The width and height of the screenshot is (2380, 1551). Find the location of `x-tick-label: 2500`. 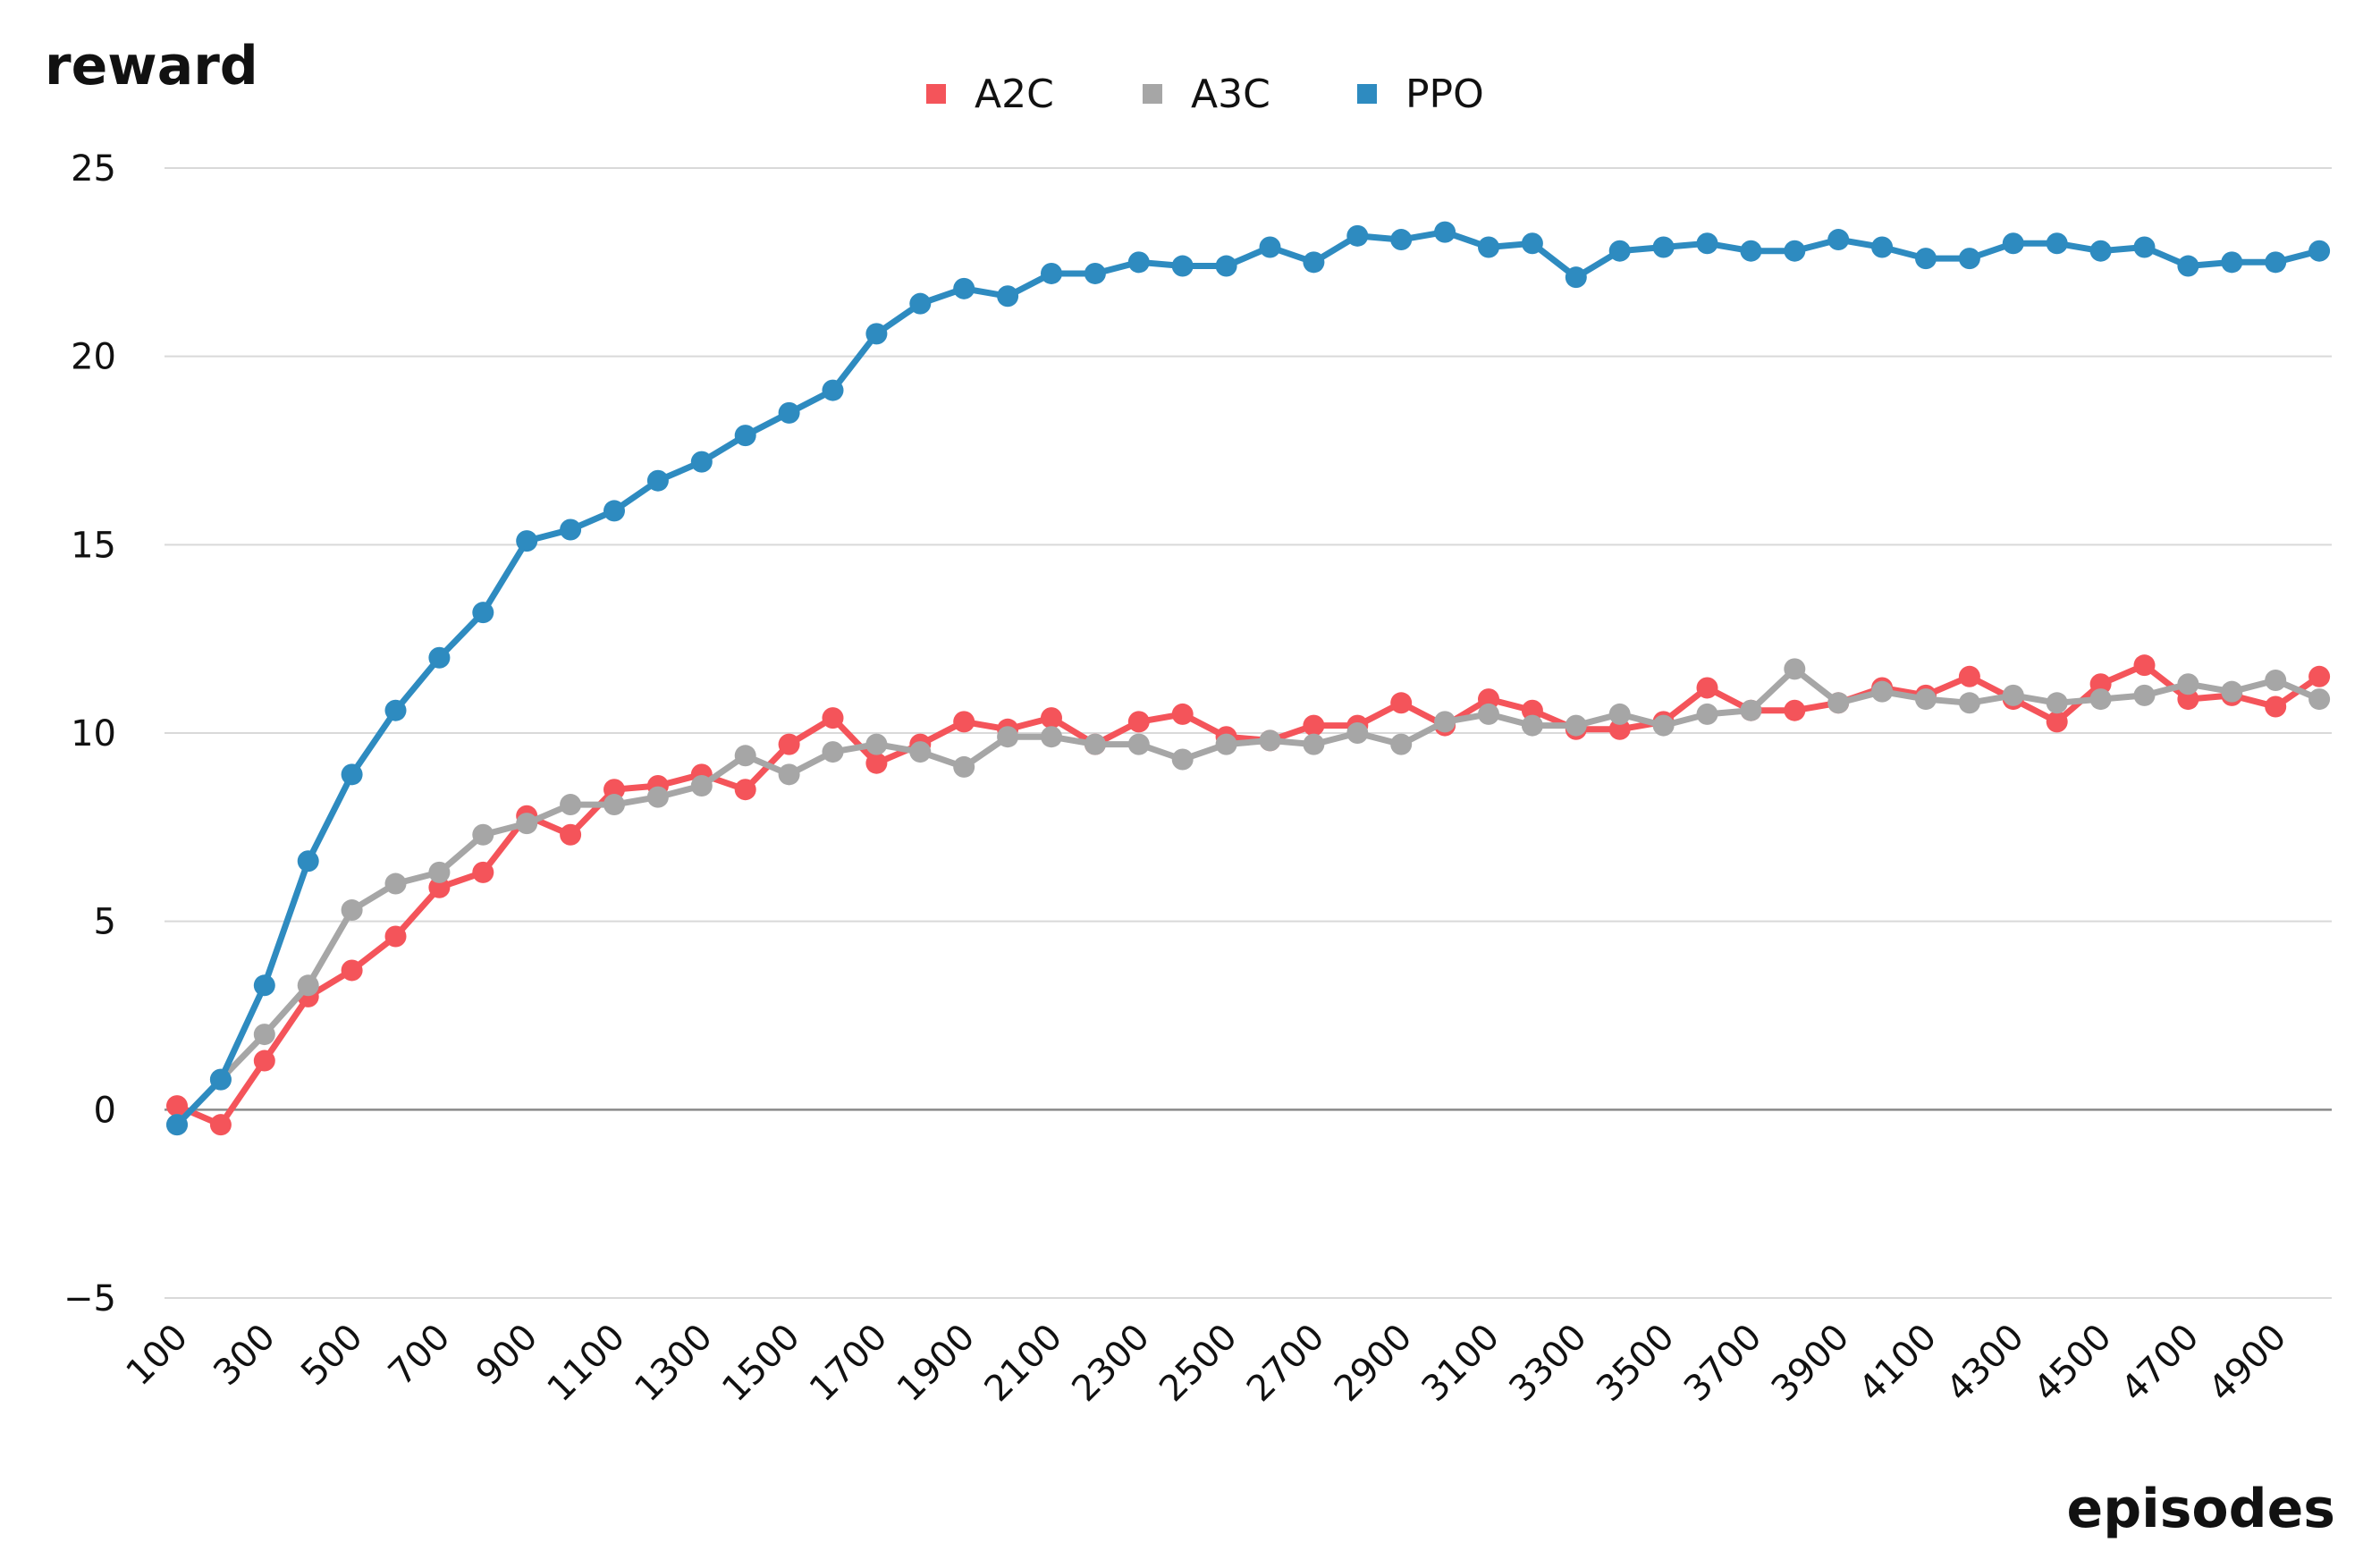

x-tick-label: 2500 is located at coordinates (1199, 1364).